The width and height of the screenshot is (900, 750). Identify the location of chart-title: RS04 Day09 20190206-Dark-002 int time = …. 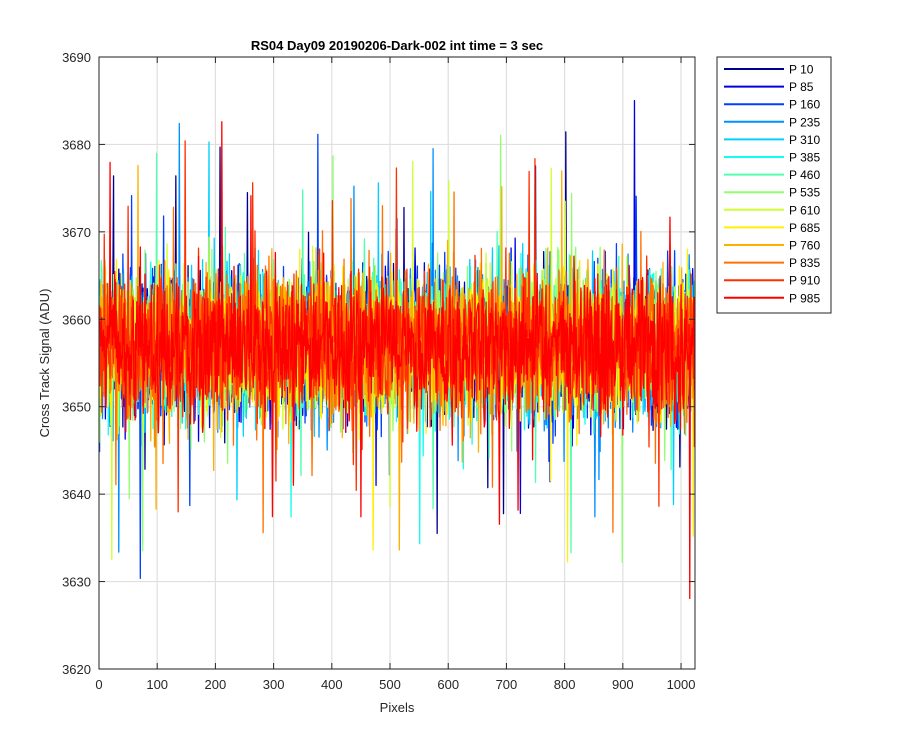
(397, 45).